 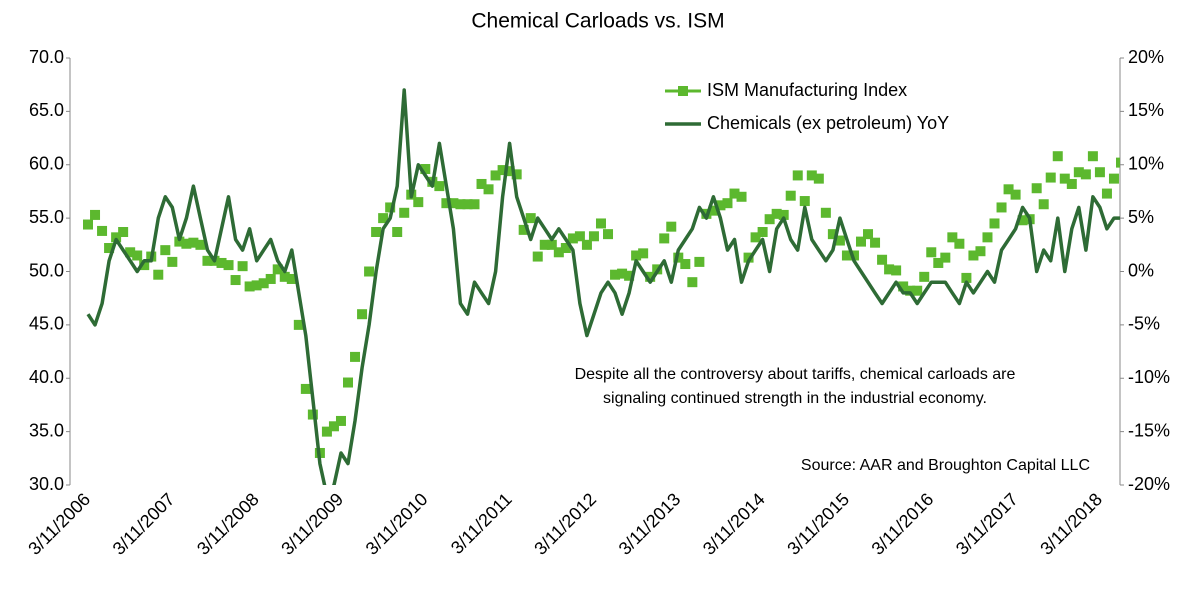 What do you see at coordinates (1141, 217) in the screenshot?
I see `y2-tick-label: 5%` at bounding box center [1141, 217].